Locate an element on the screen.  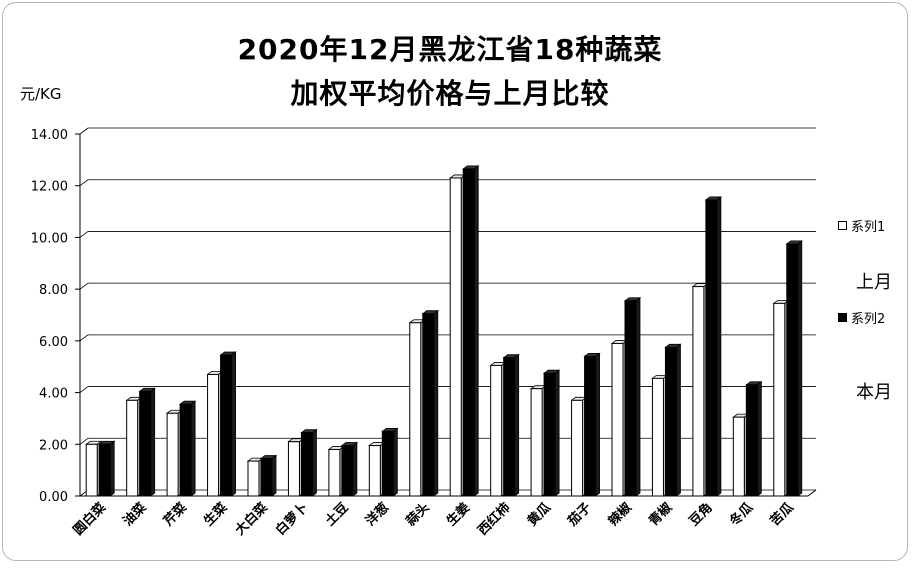
x-tick-label: 冬瓜 is located at coordinates (741, 515).